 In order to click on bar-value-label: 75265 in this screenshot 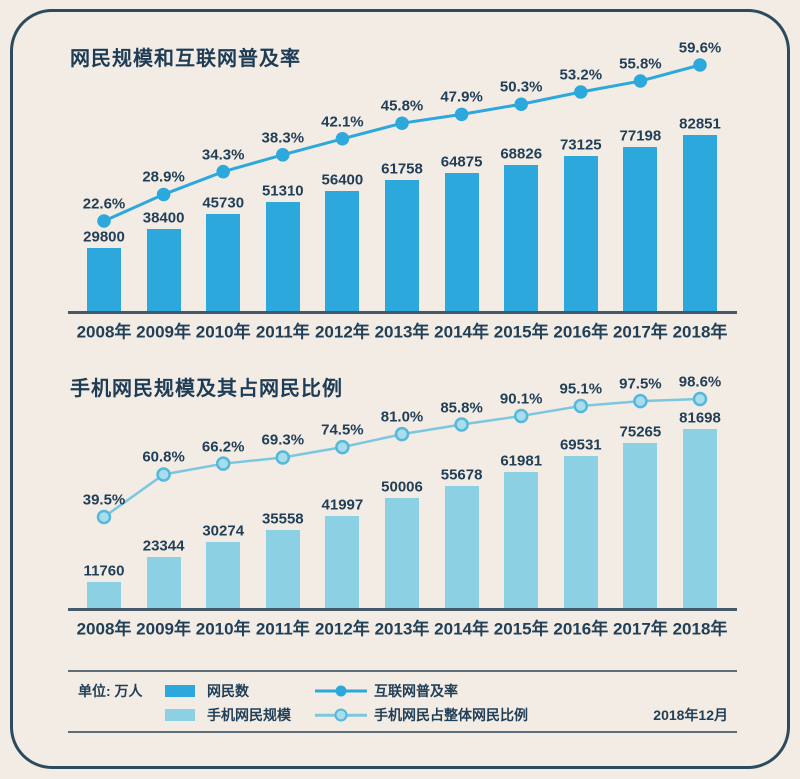, I will do `click(640, 432)`.